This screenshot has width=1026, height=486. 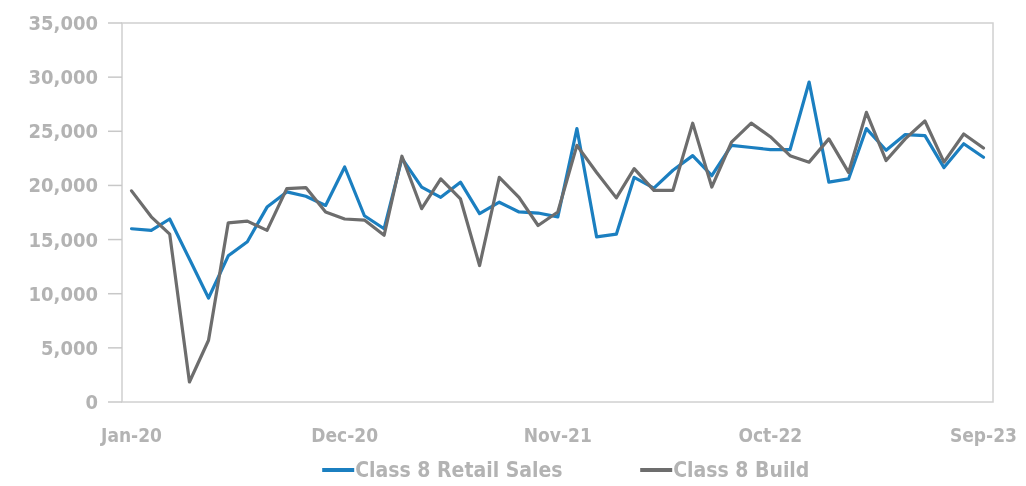 What do you see at coordinates (63, 23) in the screenshot?
I see `y-tick-label: 35,000` at bounding box center [63, 23].